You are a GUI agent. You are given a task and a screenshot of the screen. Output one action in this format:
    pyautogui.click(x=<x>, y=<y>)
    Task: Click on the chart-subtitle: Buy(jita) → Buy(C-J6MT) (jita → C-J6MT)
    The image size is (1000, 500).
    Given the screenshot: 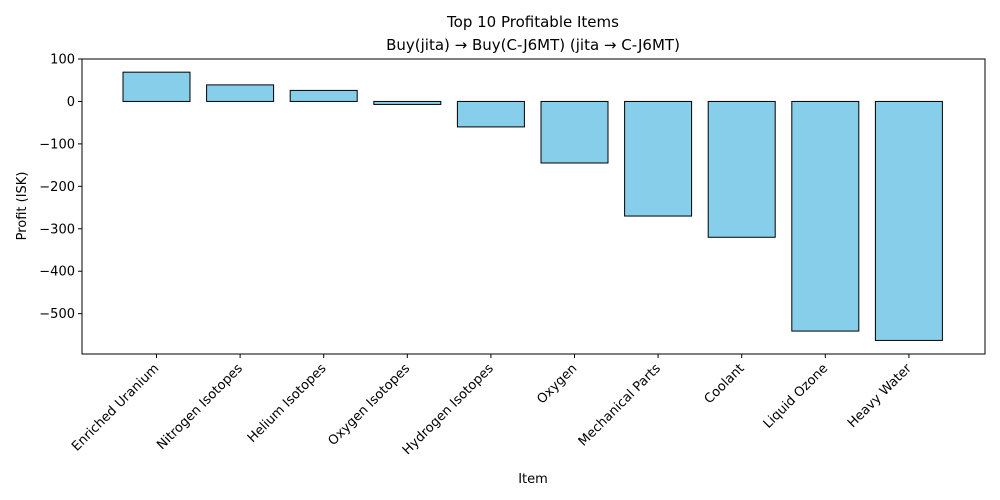 What is the action you would take?
    pyautogui.click(x=533, y=45)
    